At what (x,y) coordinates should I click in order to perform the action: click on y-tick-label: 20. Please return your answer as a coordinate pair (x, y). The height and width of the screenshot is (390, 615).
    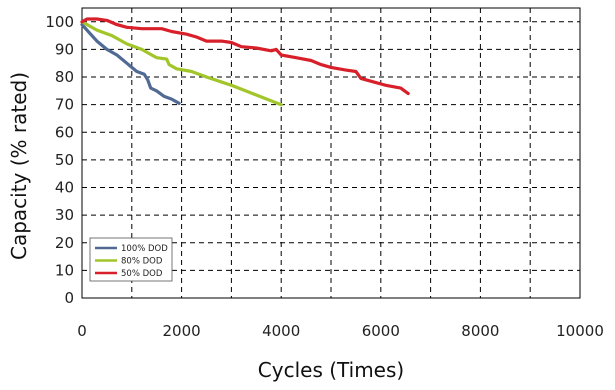
    Looking at the image, I should click on (64, 243).